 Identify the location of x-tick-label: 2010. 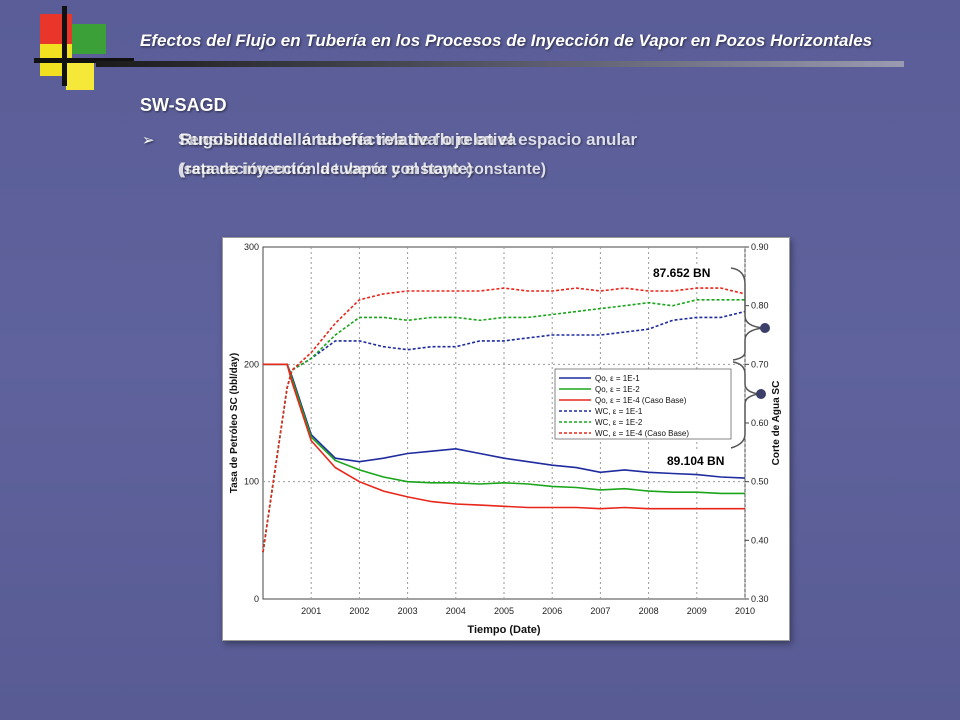
(745, 611).